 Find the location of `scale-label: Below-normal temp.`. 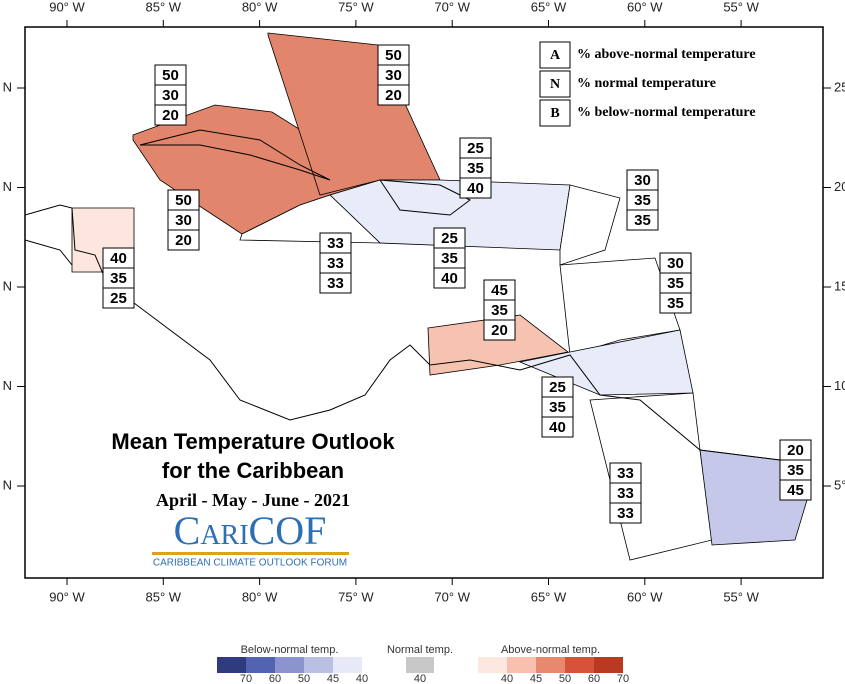

scale-label: Below-normal temp. is located at coordinates (290, 650).